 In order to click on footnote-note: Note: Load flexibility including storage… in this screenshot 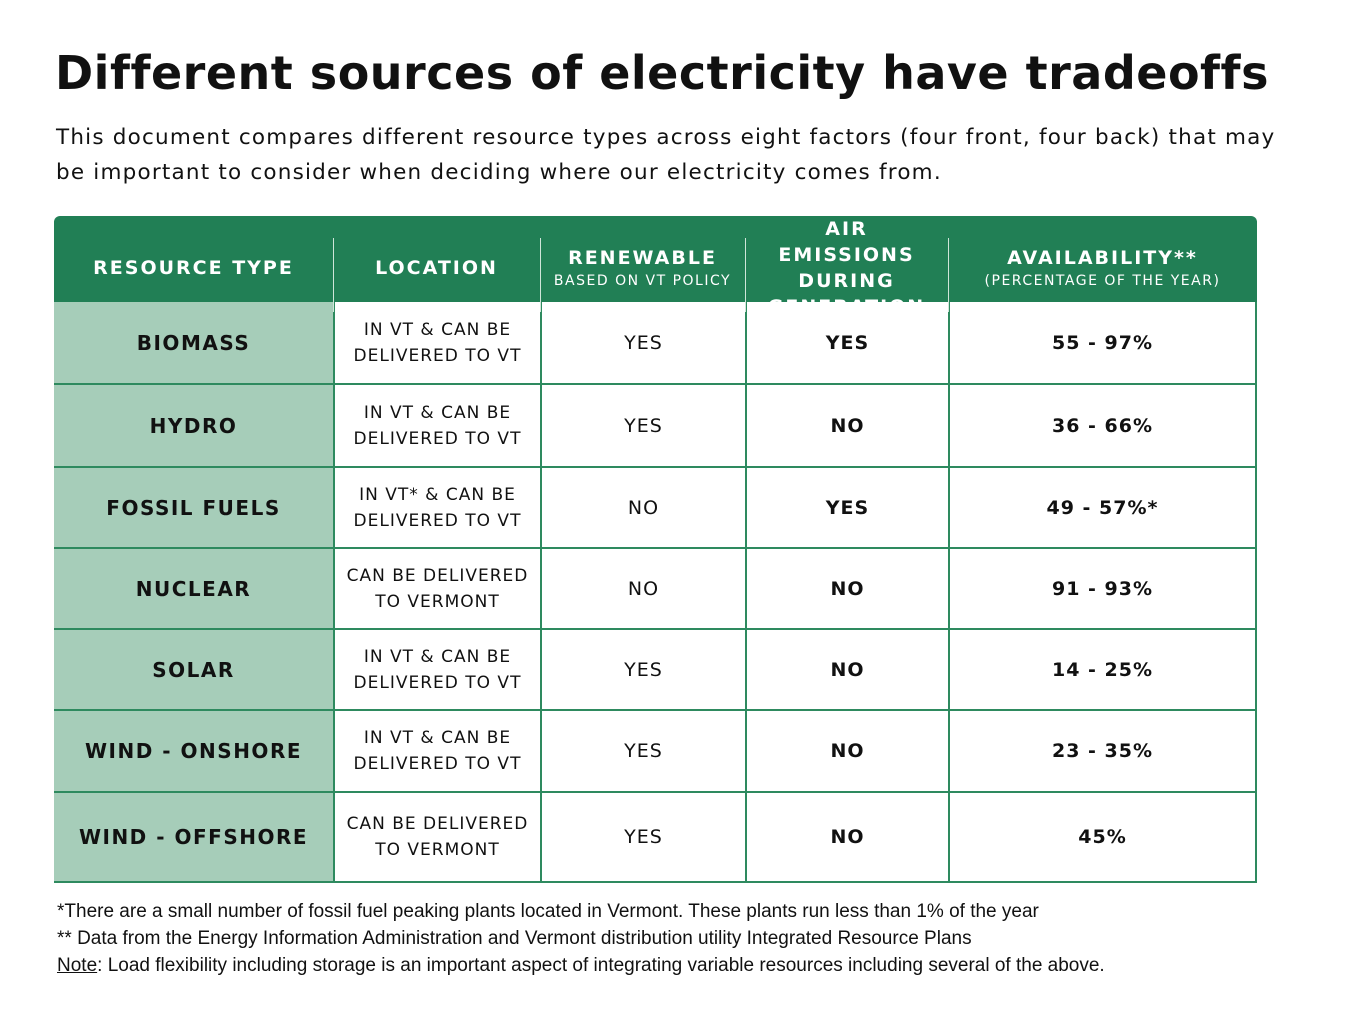, I will do `click(581, 965)`.